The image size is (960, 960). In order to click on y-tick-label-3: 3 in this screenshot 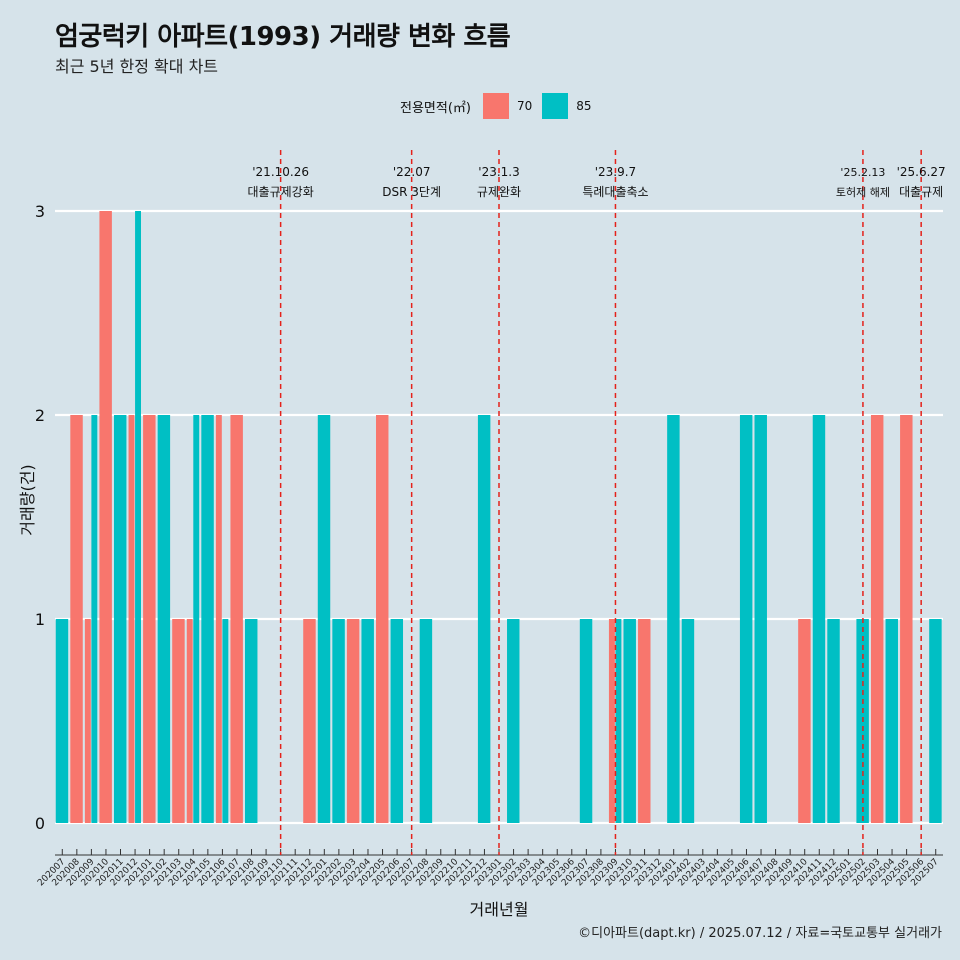, I will do `click(40, 211)`.